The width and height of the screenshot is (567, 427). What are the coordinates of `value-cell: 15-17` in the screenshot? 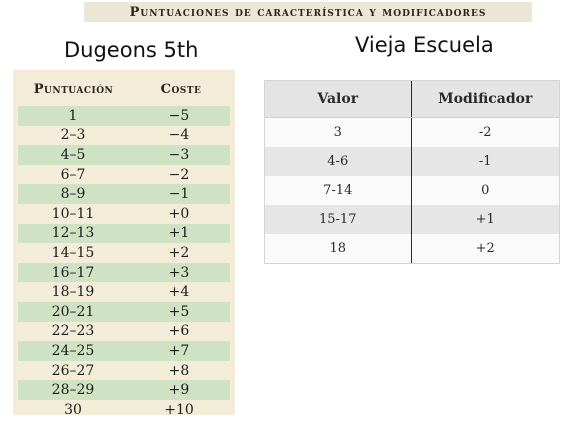 It's located at (338, 219).